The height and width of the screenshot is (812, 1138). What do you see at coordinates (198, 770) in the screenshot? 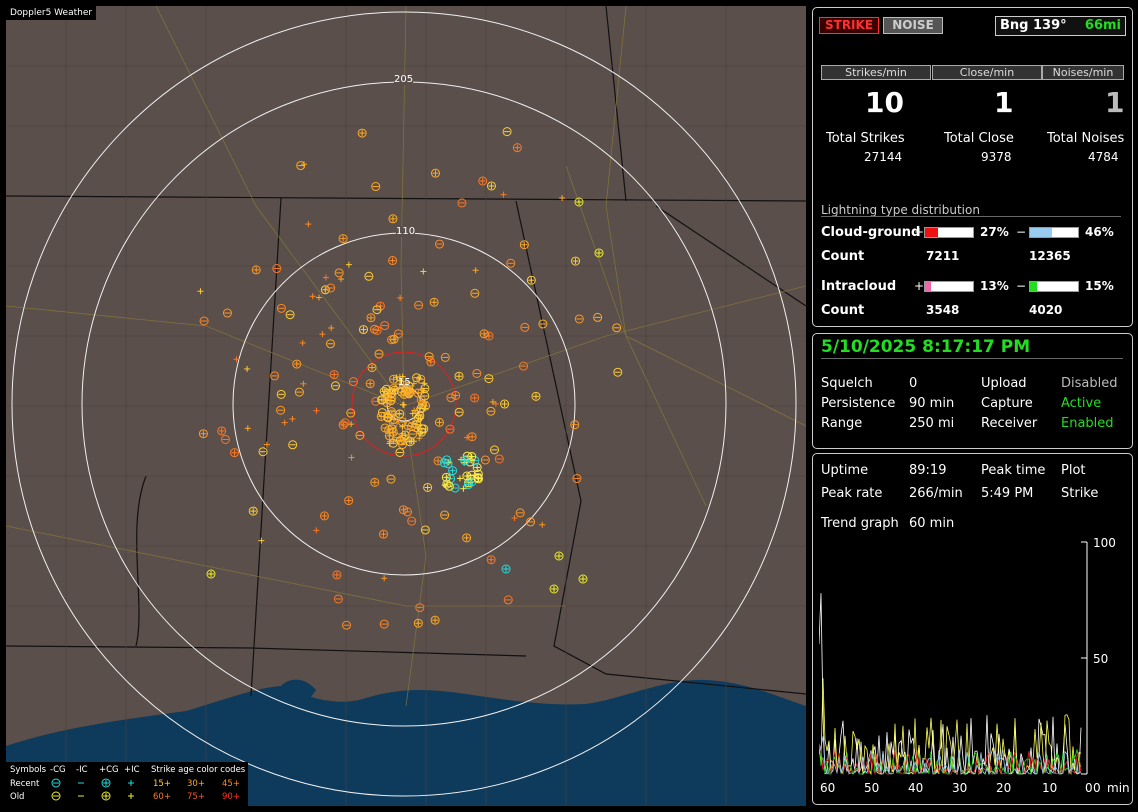
I see `legend-age-label: Strike age color codes` at bounding box center [198, 770].